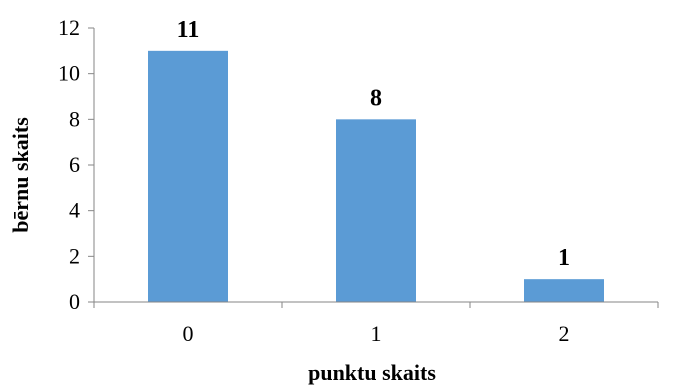 The height and width of the screenshot is (385, 674). What do you see at coordinates (376, 333) in the screenshot?
I see `x-tick-label: 1` at bounding box center [376, 333].